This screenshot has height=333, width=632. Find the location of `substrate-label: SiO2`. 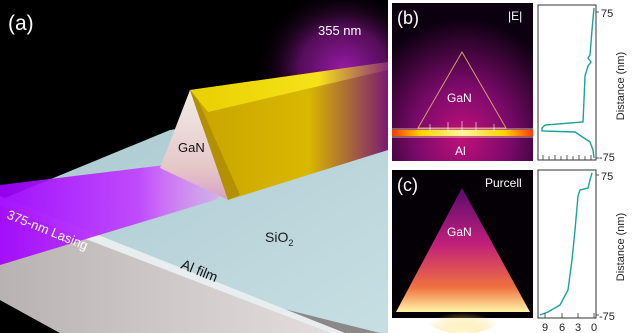

substrate-label: SiO2 is located at coordinates (279, 238).